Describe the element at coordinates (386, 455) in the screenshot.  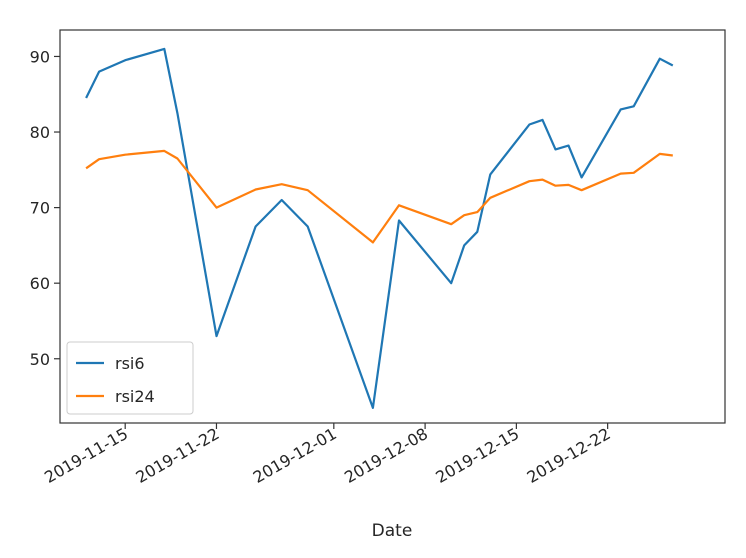
I see `x-tick-label: 2019-12-08` at that location.